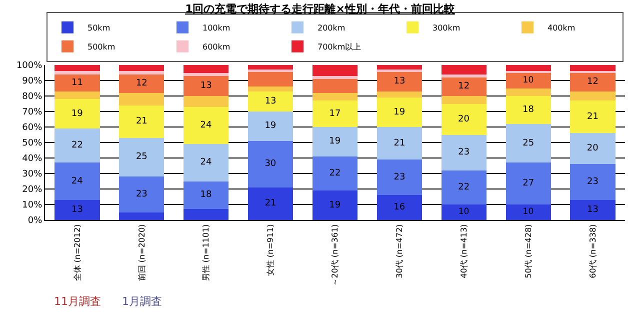 This screenshot has width=640, height=320. I want to click on legend-label: 400km, so click(562, 28).